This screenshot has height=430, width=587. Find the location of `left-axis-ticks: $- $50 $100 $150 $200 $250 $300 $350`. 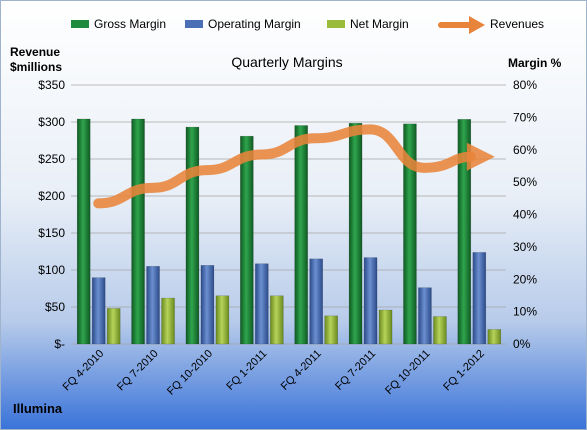

left-axis-ticks: $- $50 $100 $150 $200 $250 $300 $350 is located at coordinates (51, 214).